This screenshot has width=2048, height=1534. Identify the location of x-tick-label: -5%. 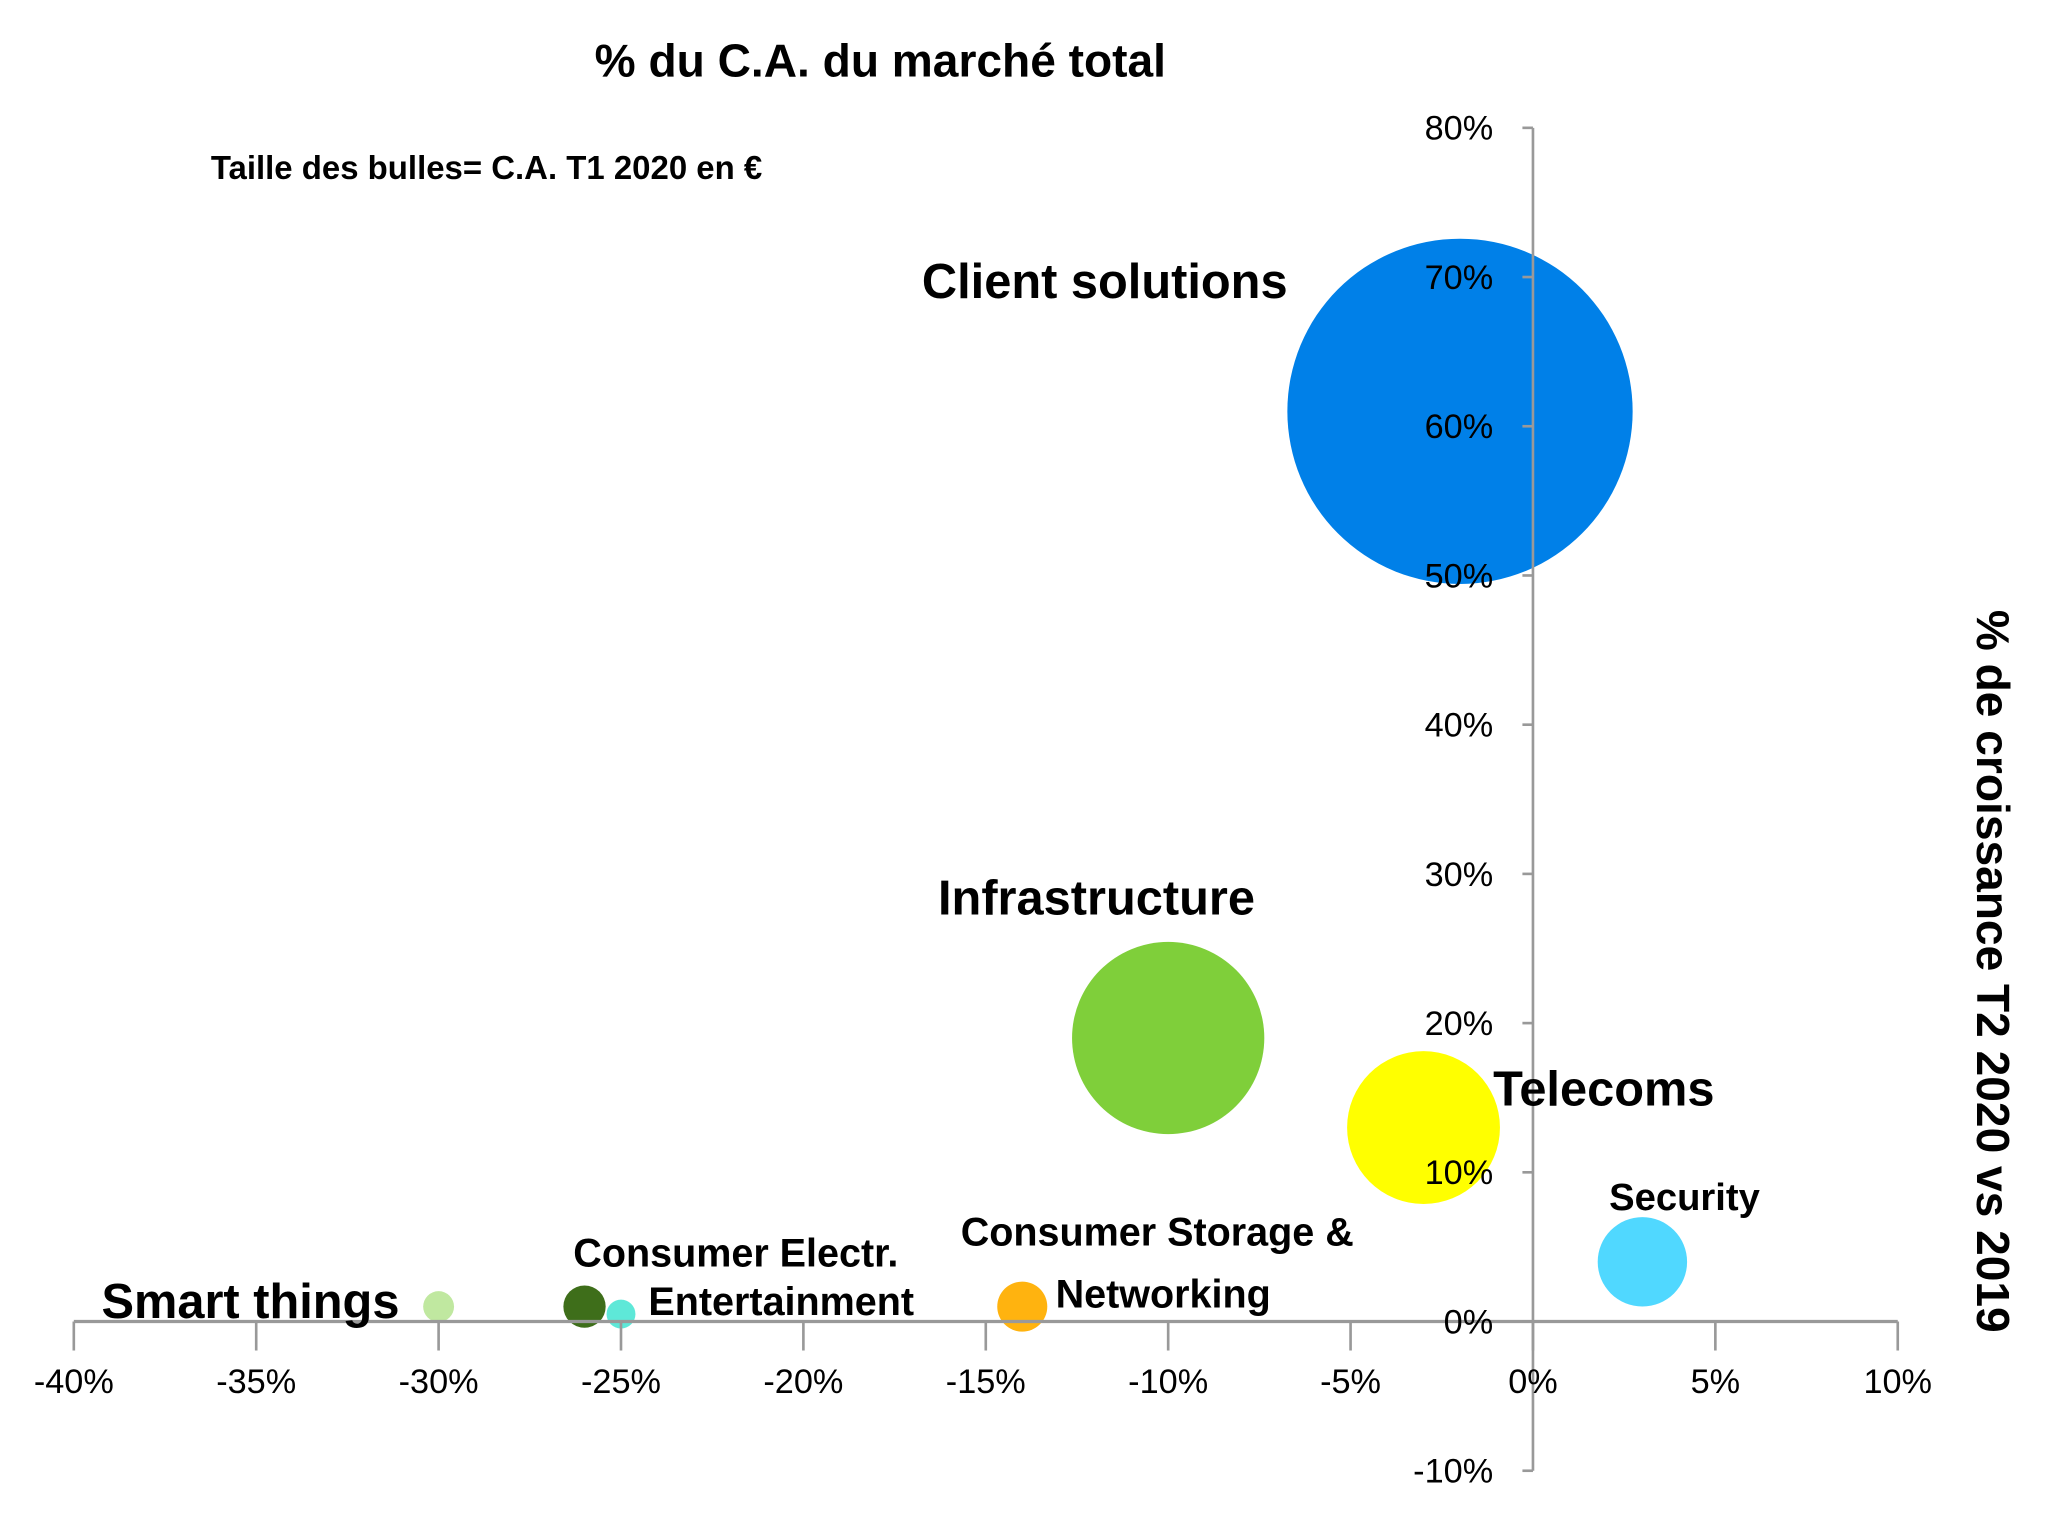
(1350, 1382).